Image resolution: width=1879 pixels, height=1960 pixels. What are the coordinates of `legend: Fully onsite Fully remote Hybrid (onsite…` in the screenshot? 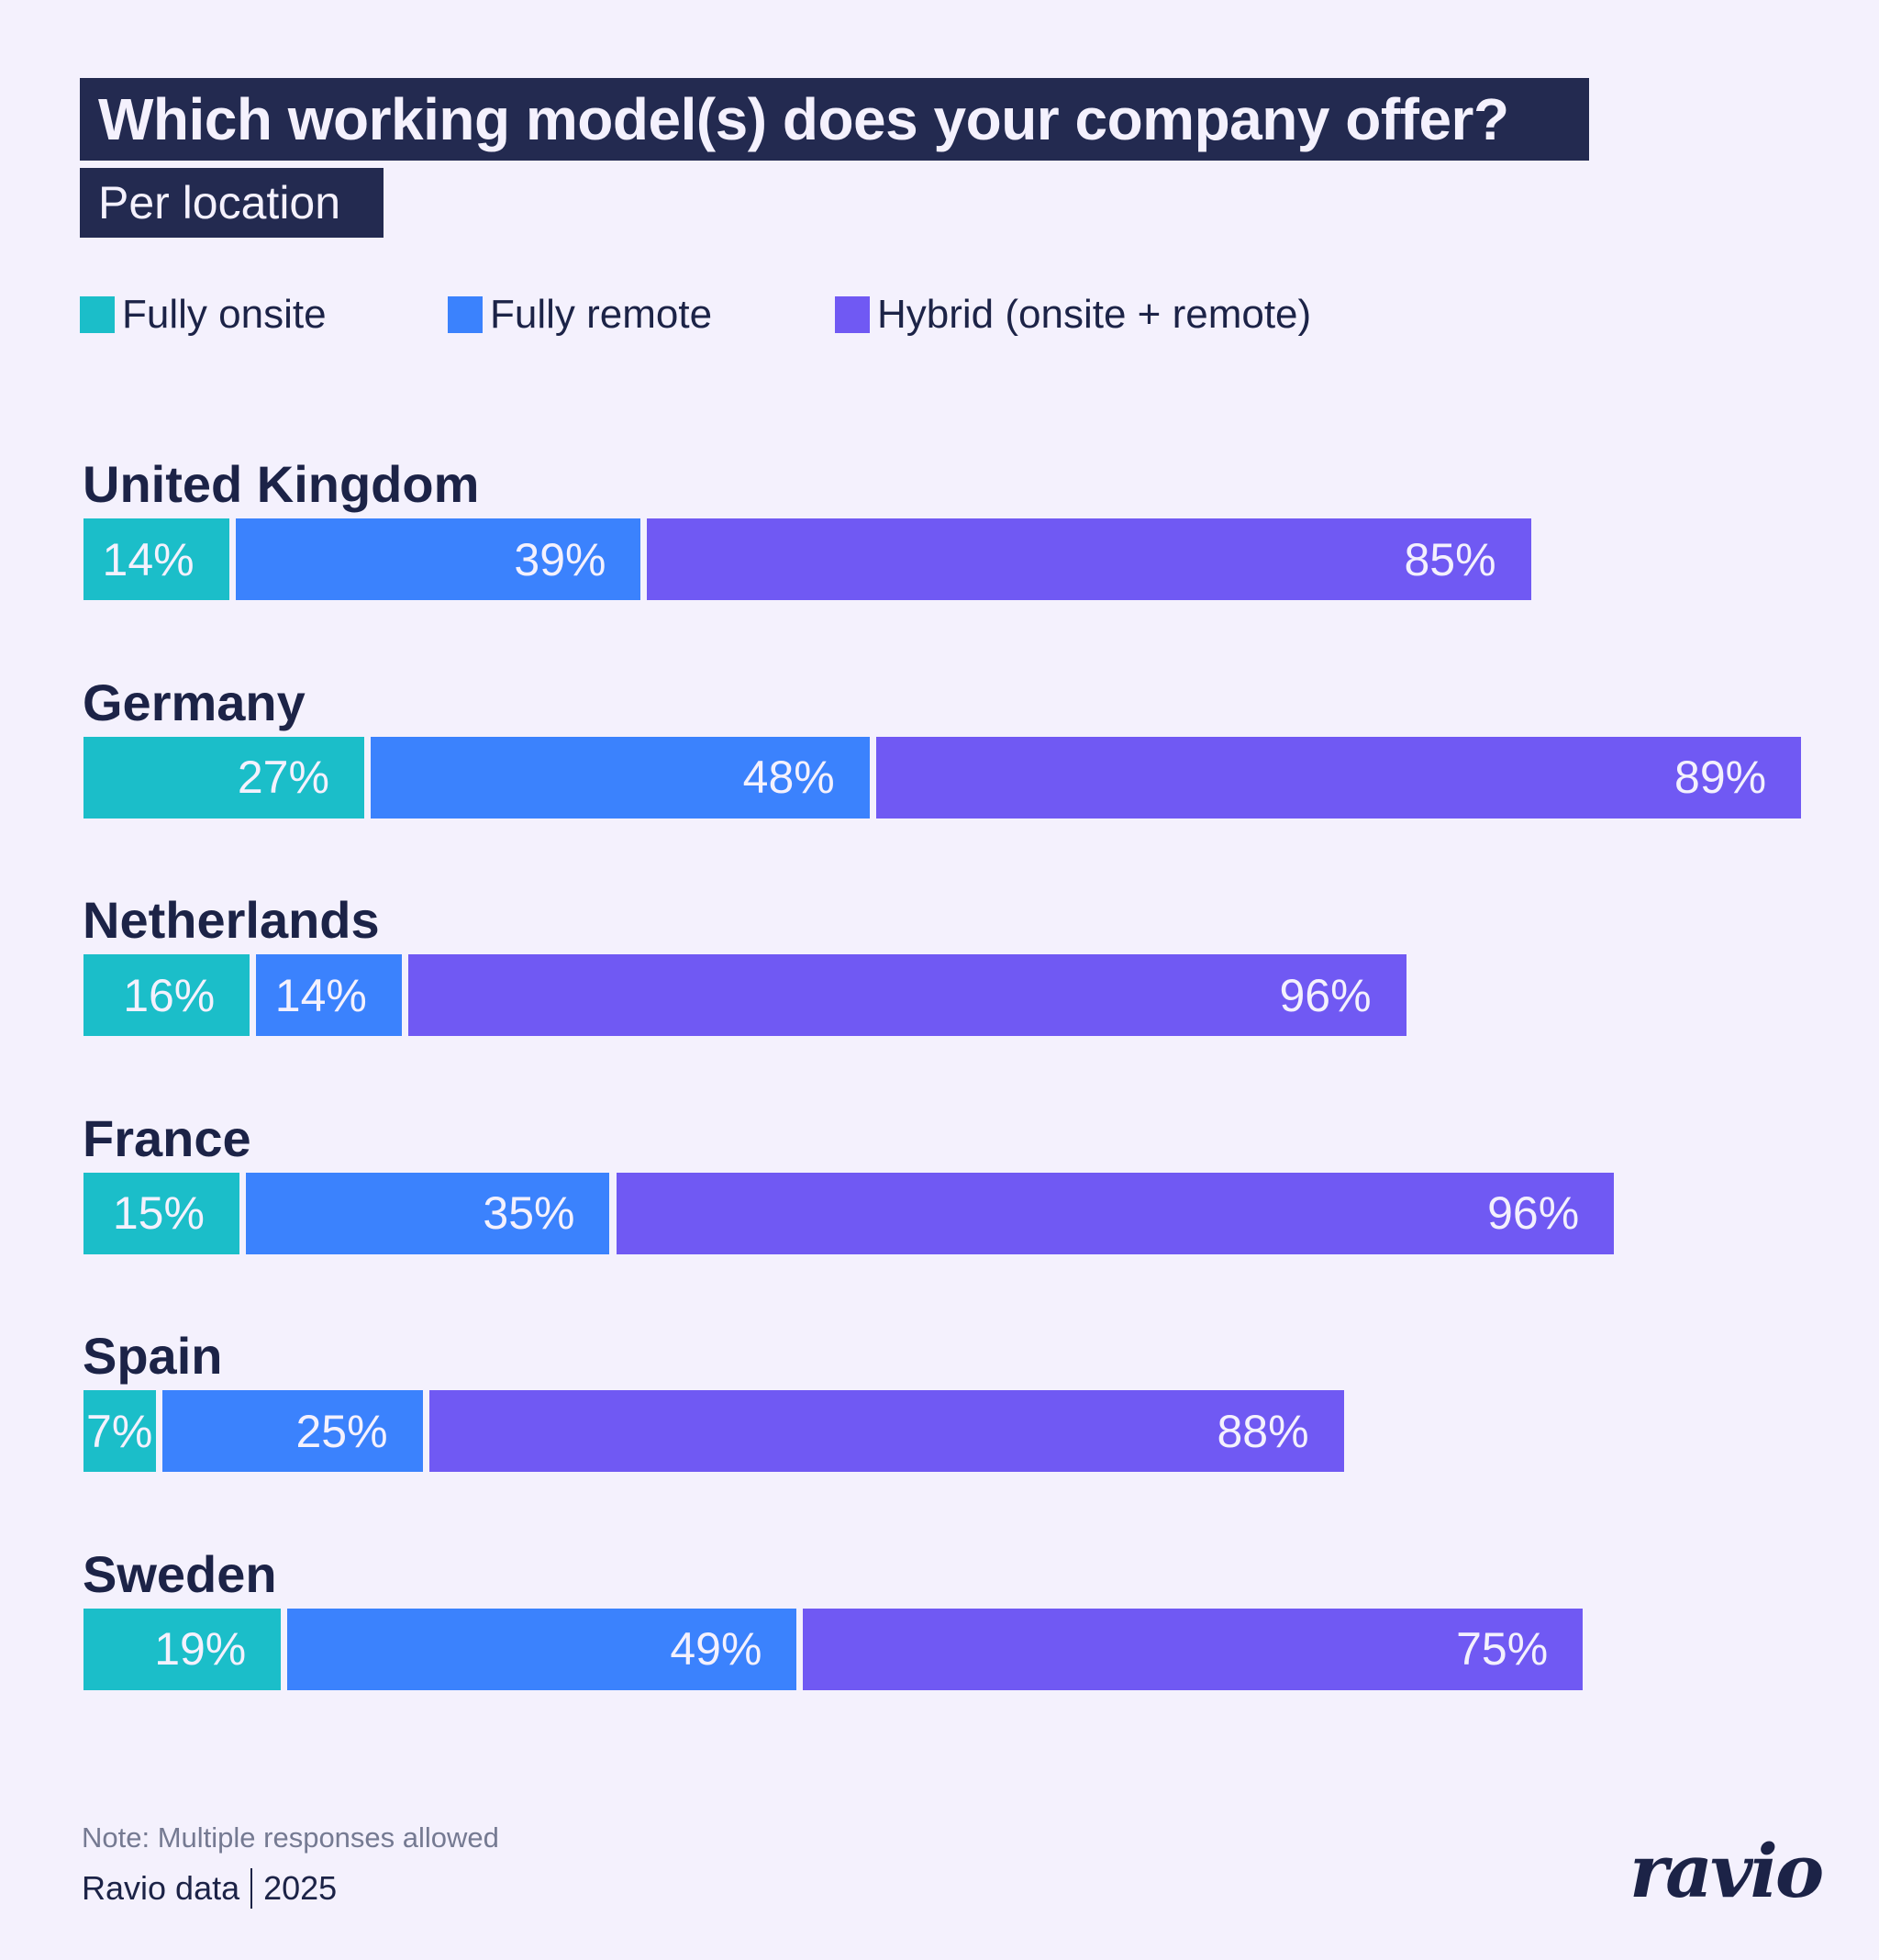 It's located at (860, 315).